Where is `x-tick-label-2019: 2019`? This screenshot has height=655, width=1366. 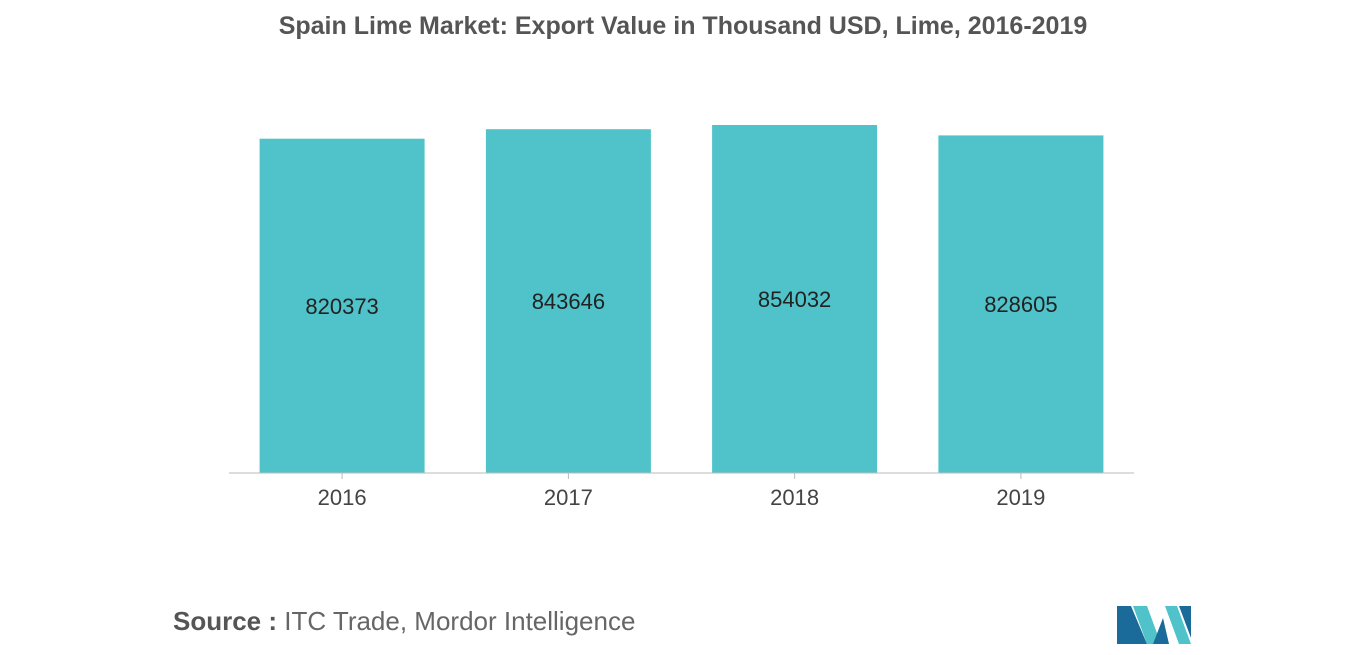 x-tick-label-2019: 2019 is located at coordinates (1020, 497).